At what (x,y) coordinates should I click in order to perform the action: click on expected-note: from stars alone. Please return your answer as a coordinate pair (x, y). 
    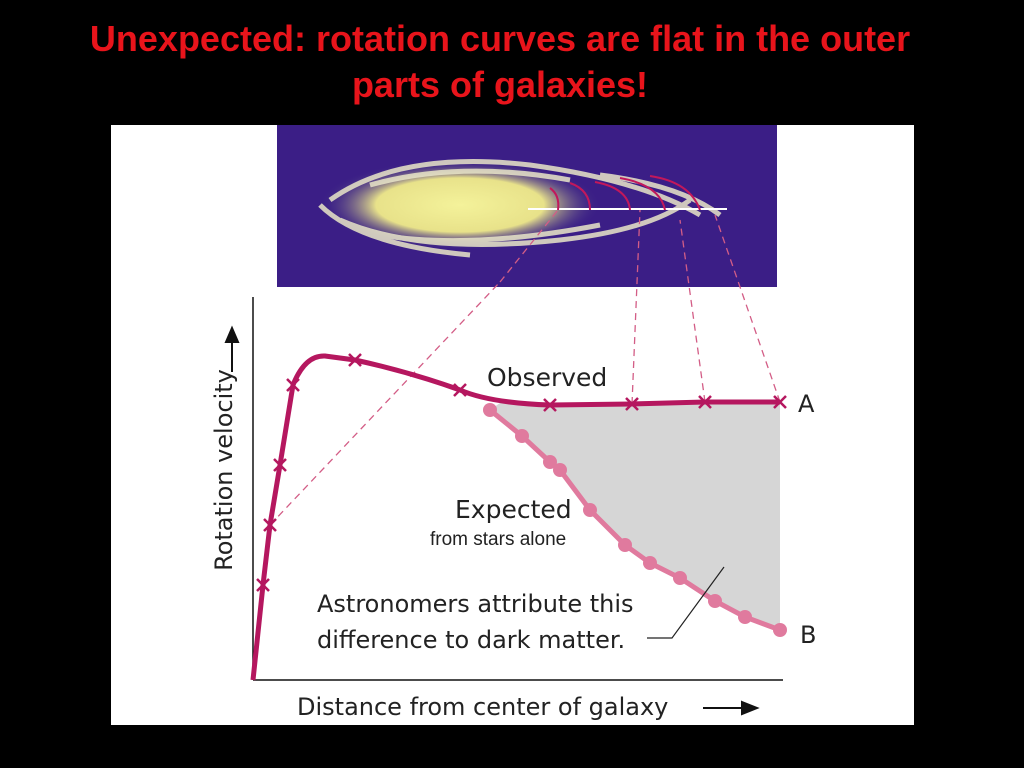
    Looking at the image, I should click on (498, 539).